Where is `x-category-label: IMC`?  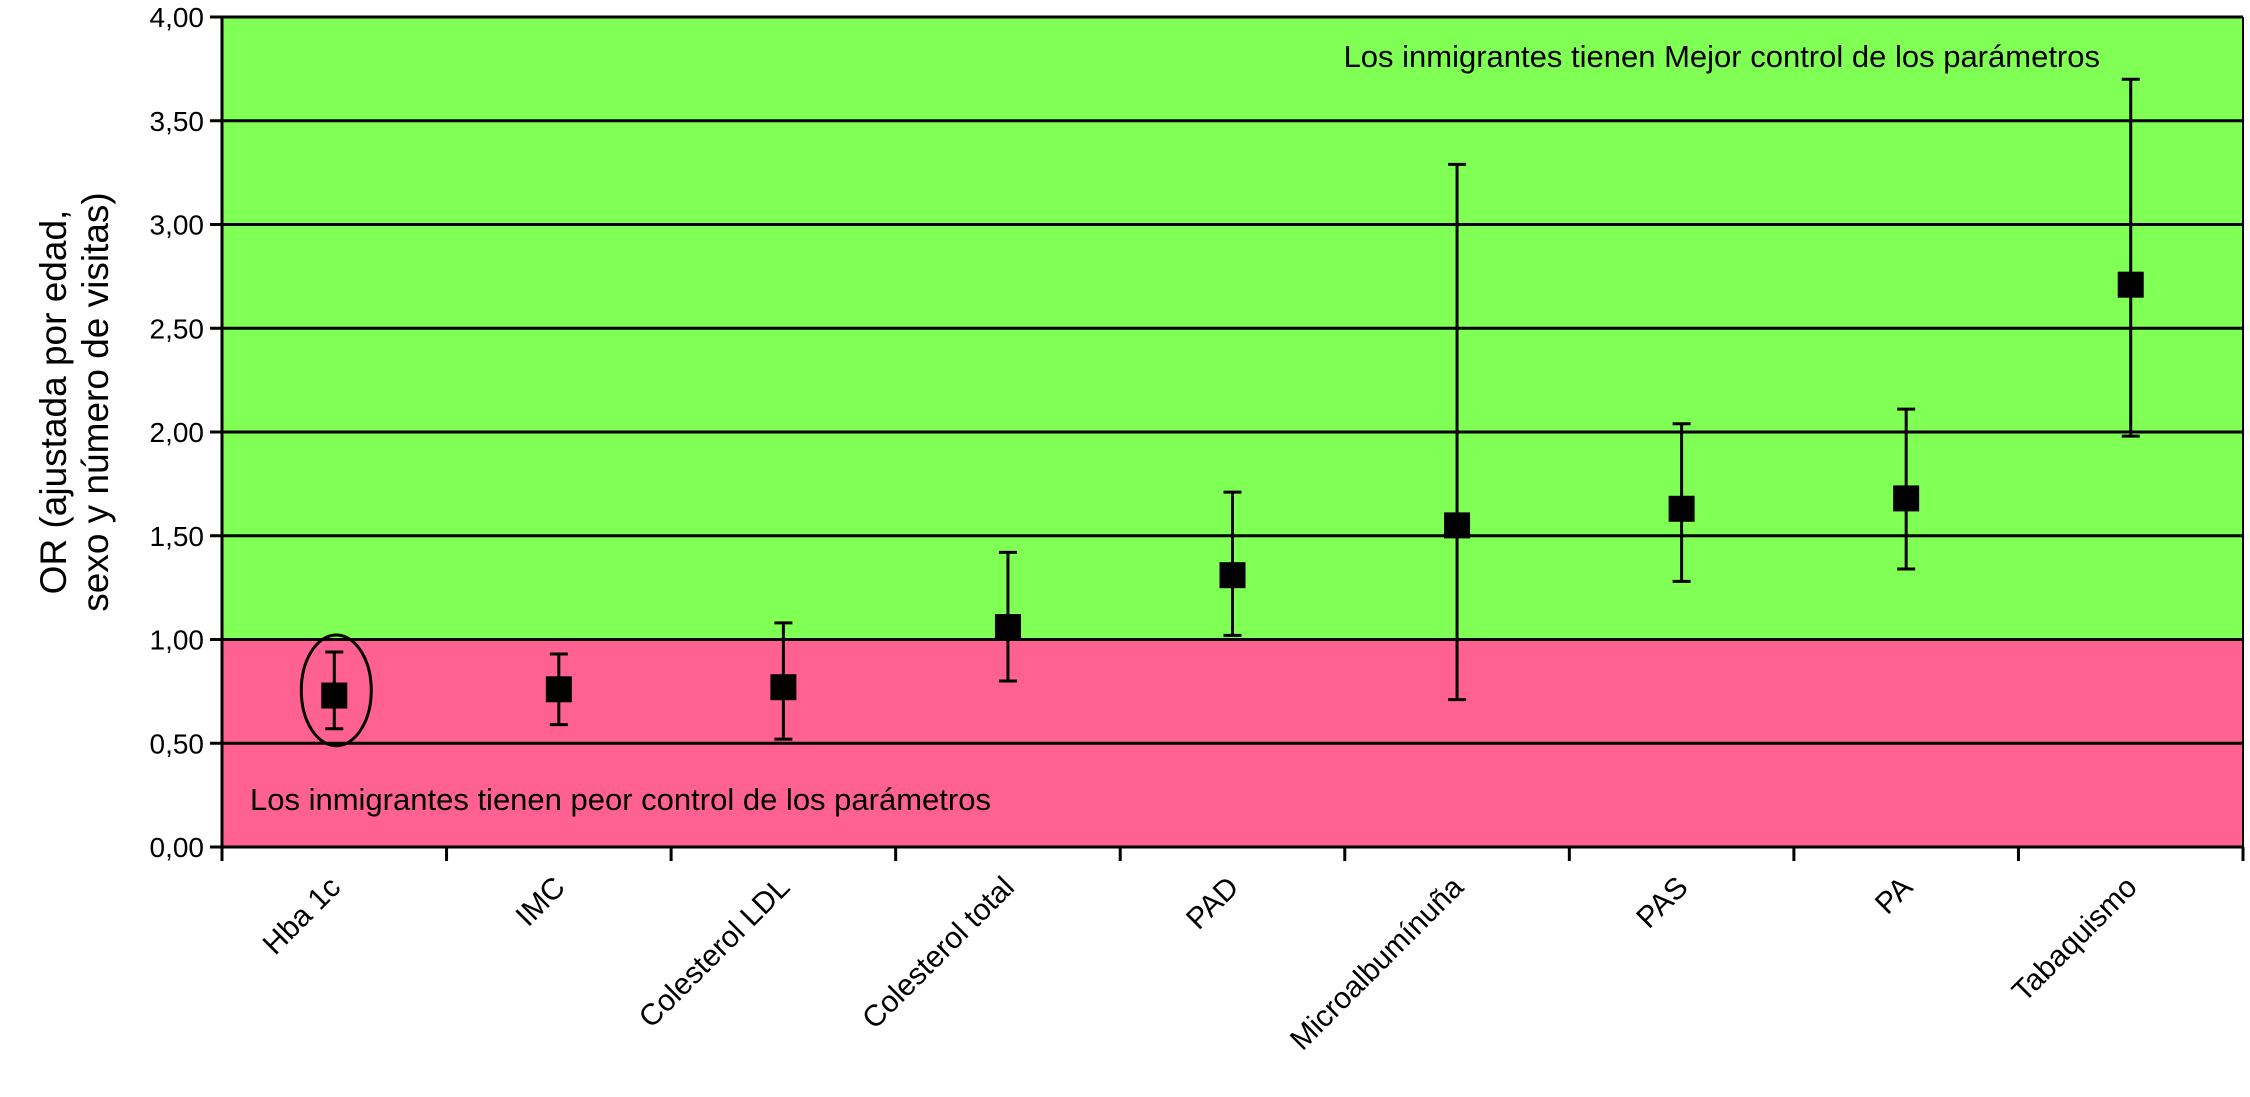 x-category-label: IMC is located at coordinates (541, 902).